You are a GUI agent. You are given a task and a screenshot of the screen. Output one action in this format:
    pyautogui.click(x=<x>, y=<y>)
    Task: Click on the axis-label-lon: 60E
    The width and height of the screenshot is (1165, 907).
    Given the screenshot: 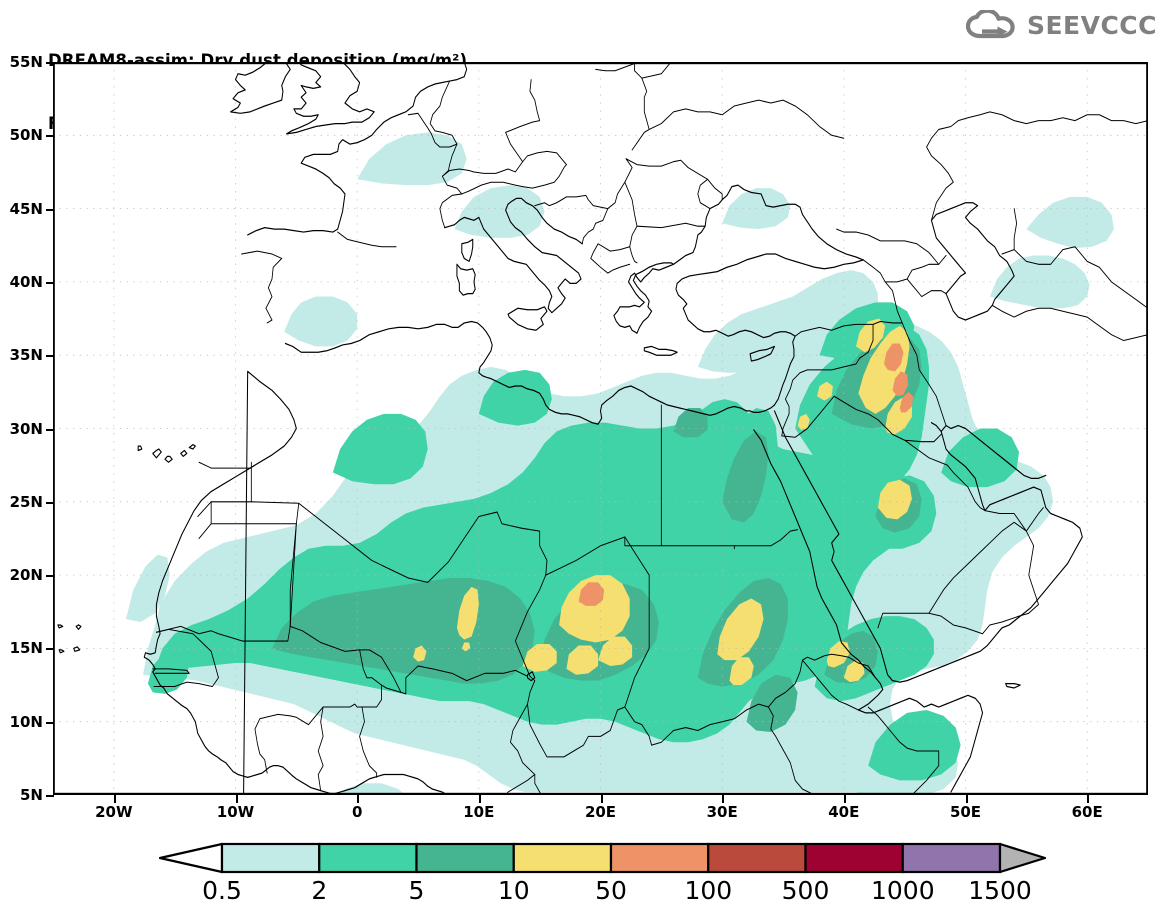 What is the action you would take?
    pyautogui.click(x=1087, y=812)
    